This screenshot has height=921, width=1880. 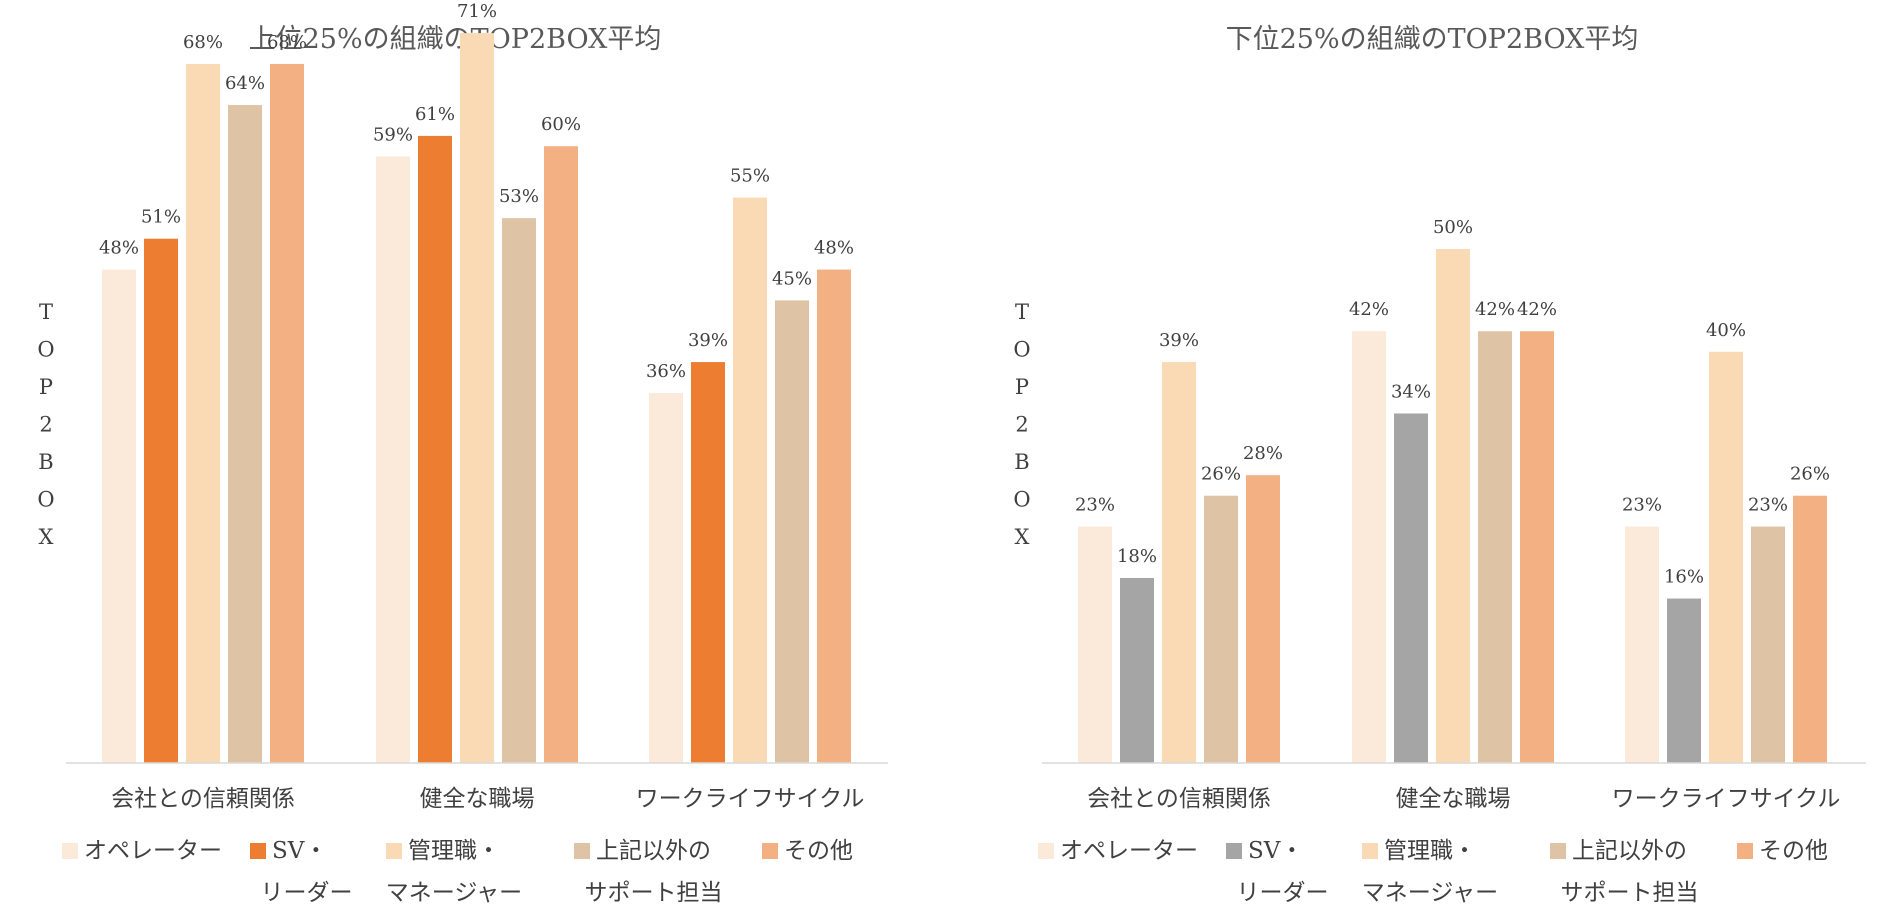 I want to click on data-label: 71%, so click(x=477, y=11).